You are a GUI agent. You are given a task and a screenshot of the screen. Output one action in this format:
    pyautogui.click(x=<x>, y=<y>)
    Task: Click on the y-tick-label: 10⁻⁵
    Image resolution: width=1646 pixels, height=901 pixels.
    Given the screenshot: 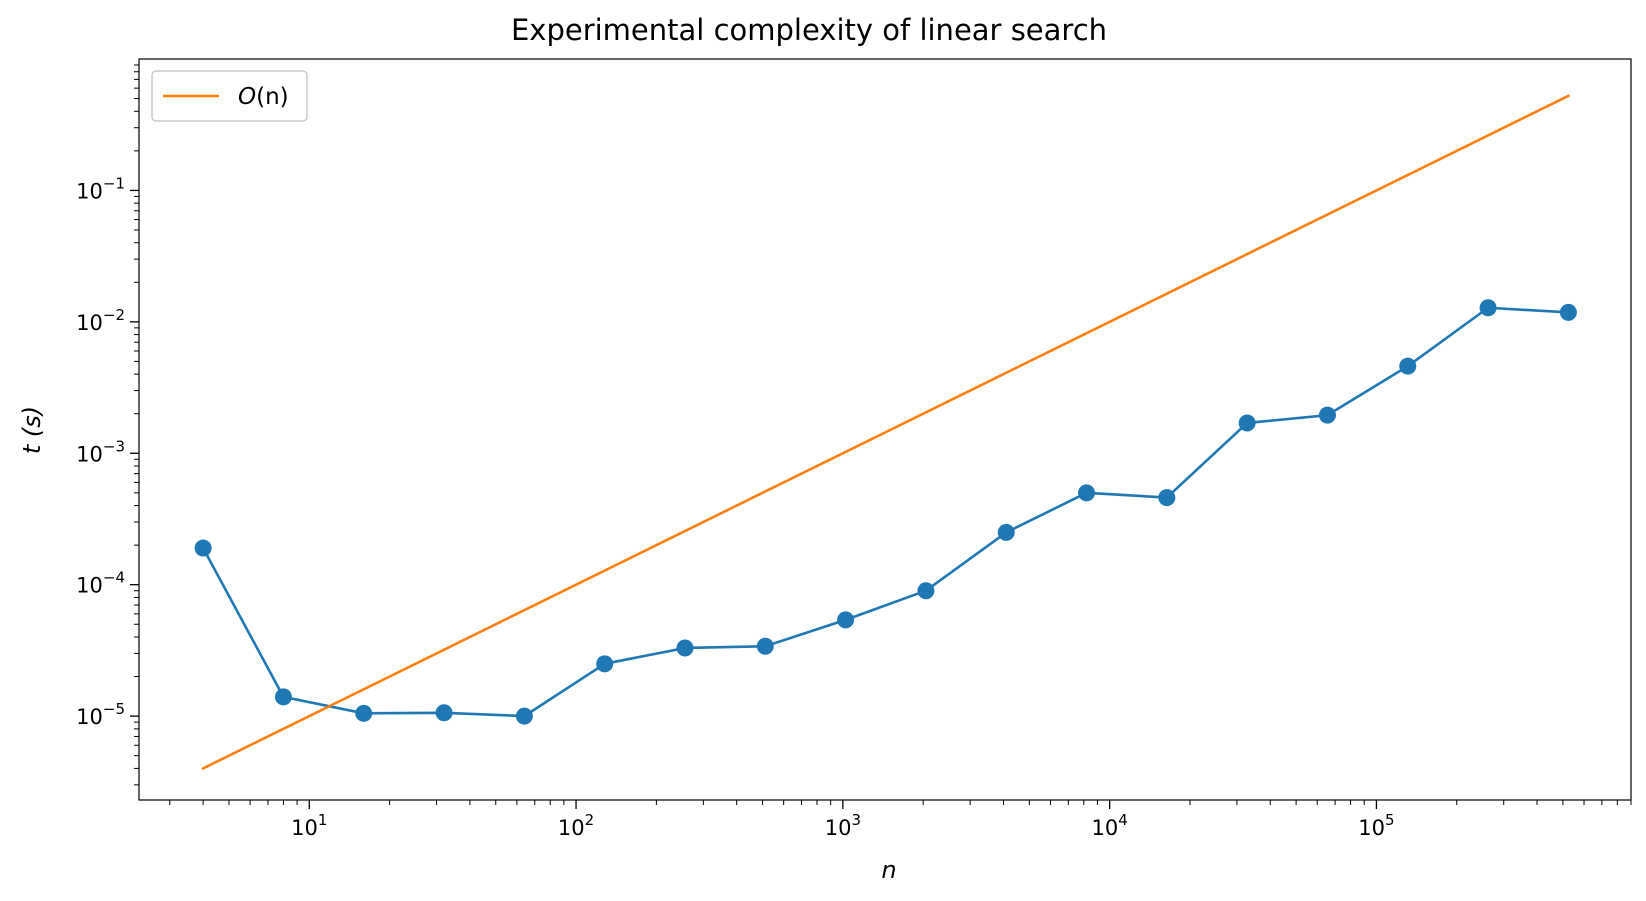 What is the action you would take?
    pyautogui.click(x=100, y=714)
    